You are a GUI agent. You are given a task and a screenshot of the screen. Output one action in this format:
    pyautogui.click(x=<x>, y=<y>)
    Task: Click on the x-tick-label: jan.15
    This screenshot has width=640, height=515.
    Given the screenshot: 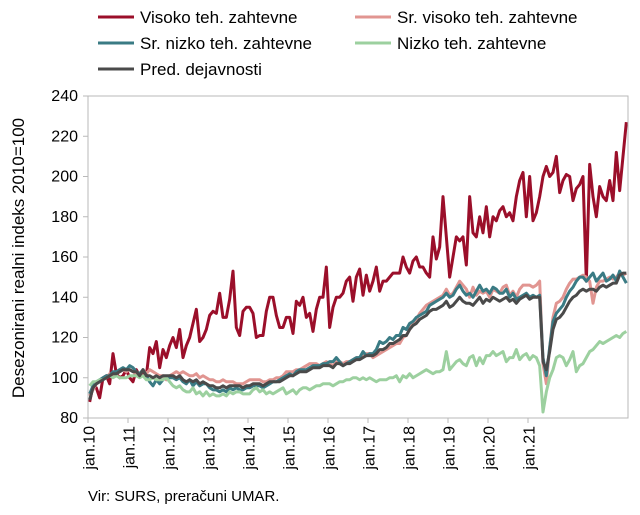 What is the action you would take?
    pyautogui.click(x=290, y=448)
    